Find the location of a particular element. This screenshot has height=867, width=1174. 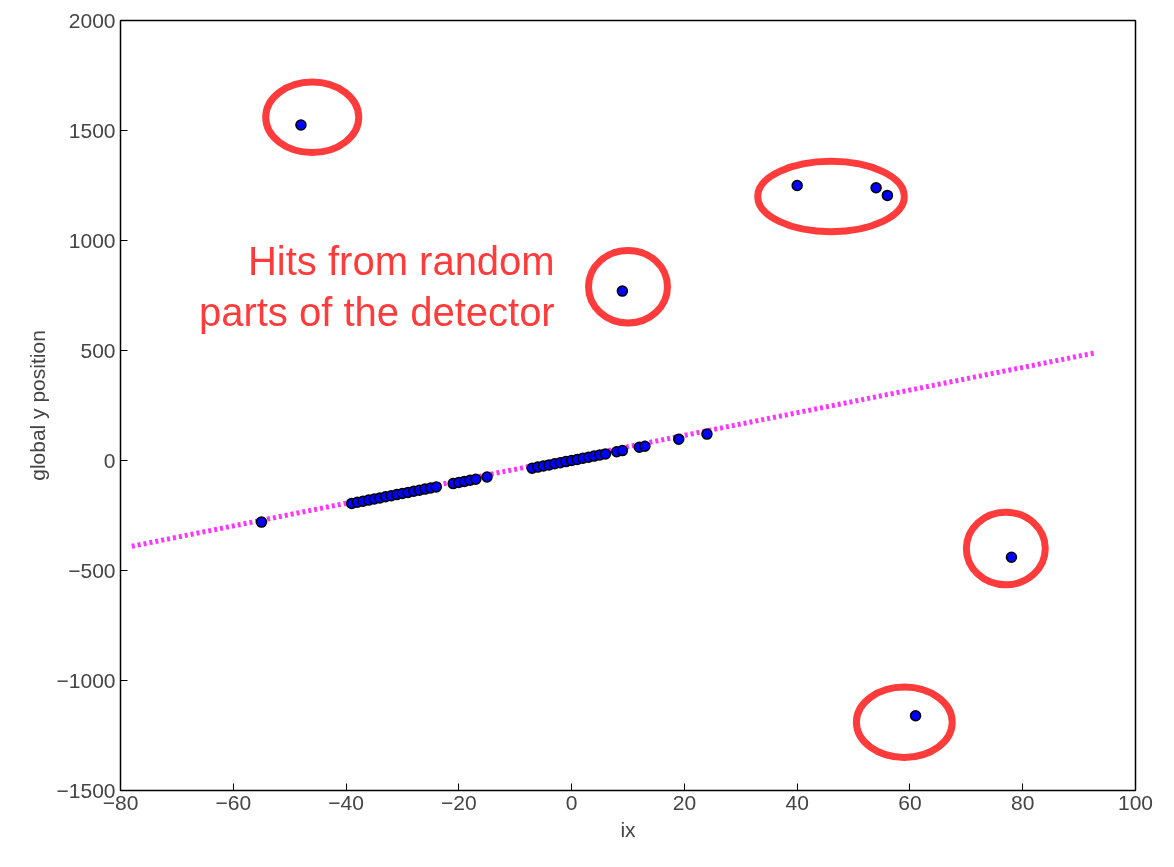

y-tick-label: 2000 is located at coordinates (92, 20).